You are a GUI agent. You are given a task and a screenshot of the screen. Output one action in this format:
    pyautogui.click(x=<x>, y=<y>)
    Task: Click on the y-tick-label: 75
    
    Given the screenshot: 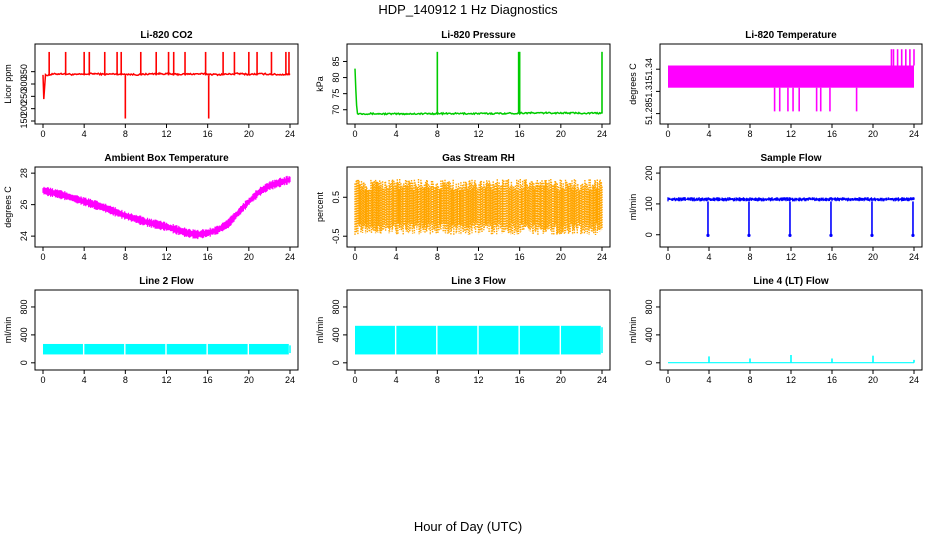 What is the action you would take?
    pyautogui.click(x=336, y=94)
    